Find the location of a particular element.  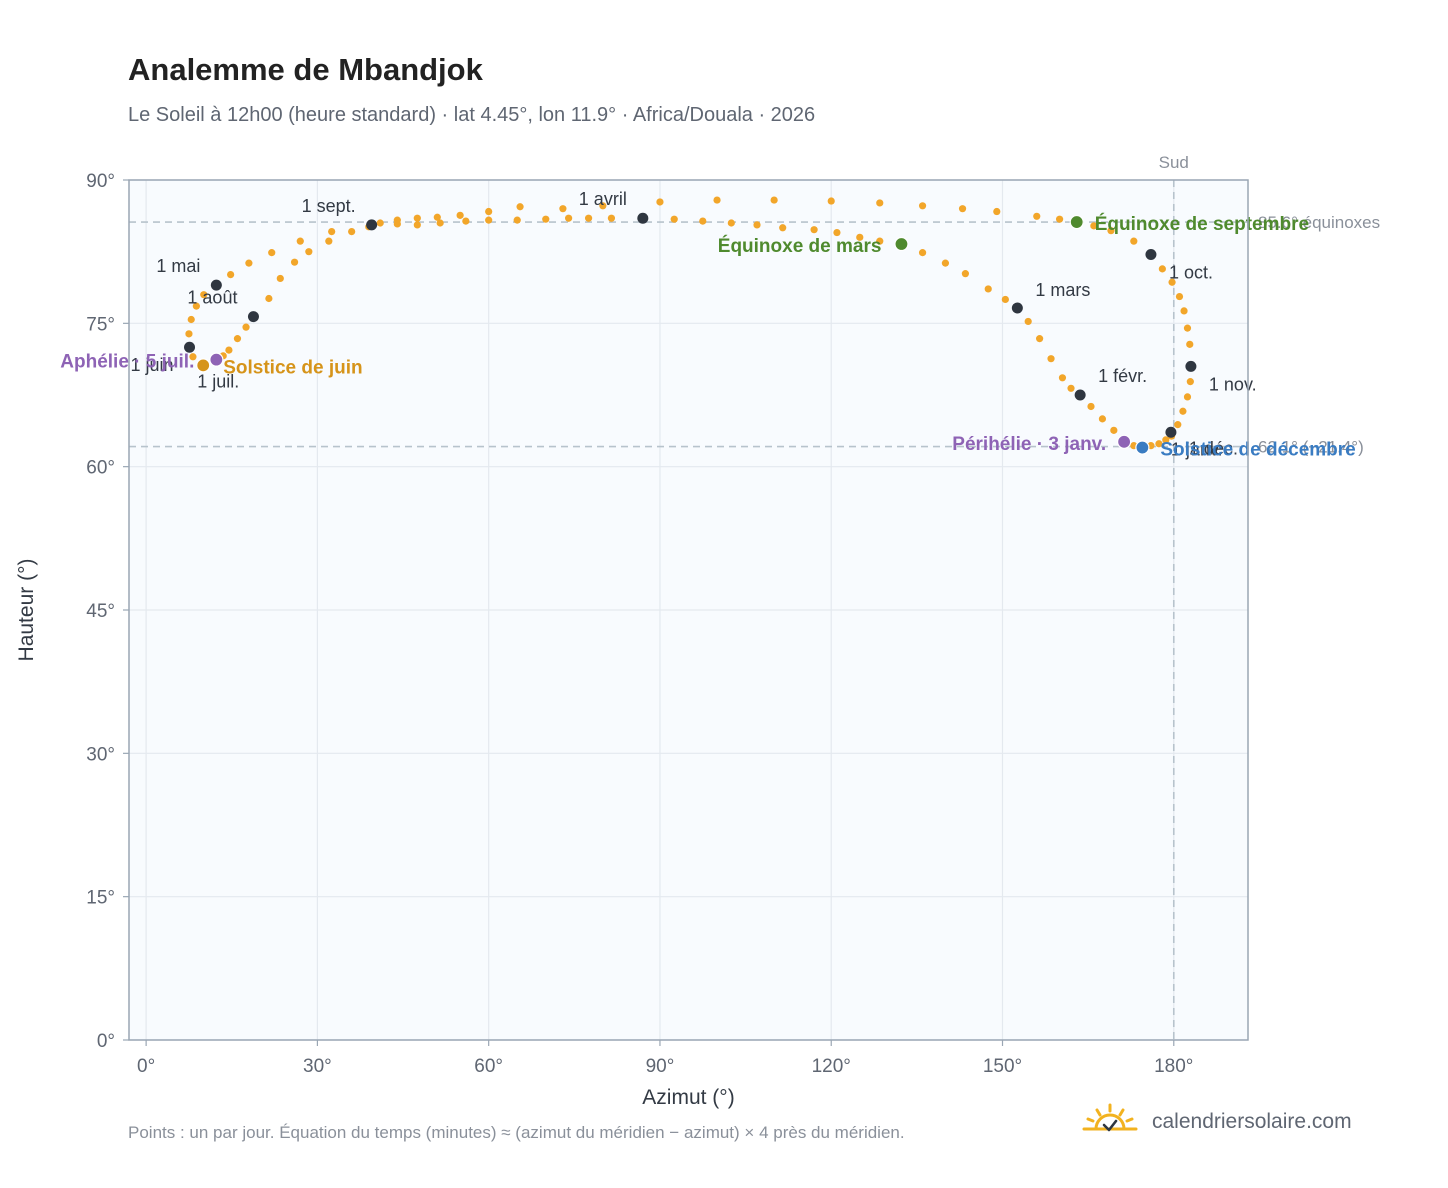

event-label: Équinoxe de septembre is located at coordinates (1202, 224).